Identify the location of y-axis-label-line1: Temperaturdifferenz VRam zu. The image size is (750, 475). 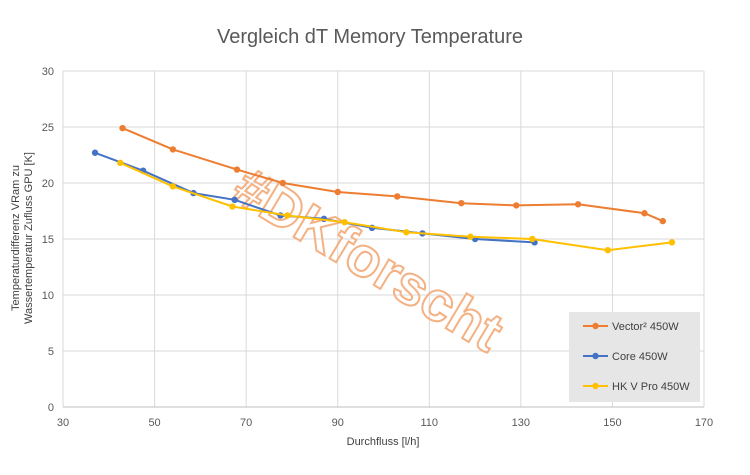
(16, 238).